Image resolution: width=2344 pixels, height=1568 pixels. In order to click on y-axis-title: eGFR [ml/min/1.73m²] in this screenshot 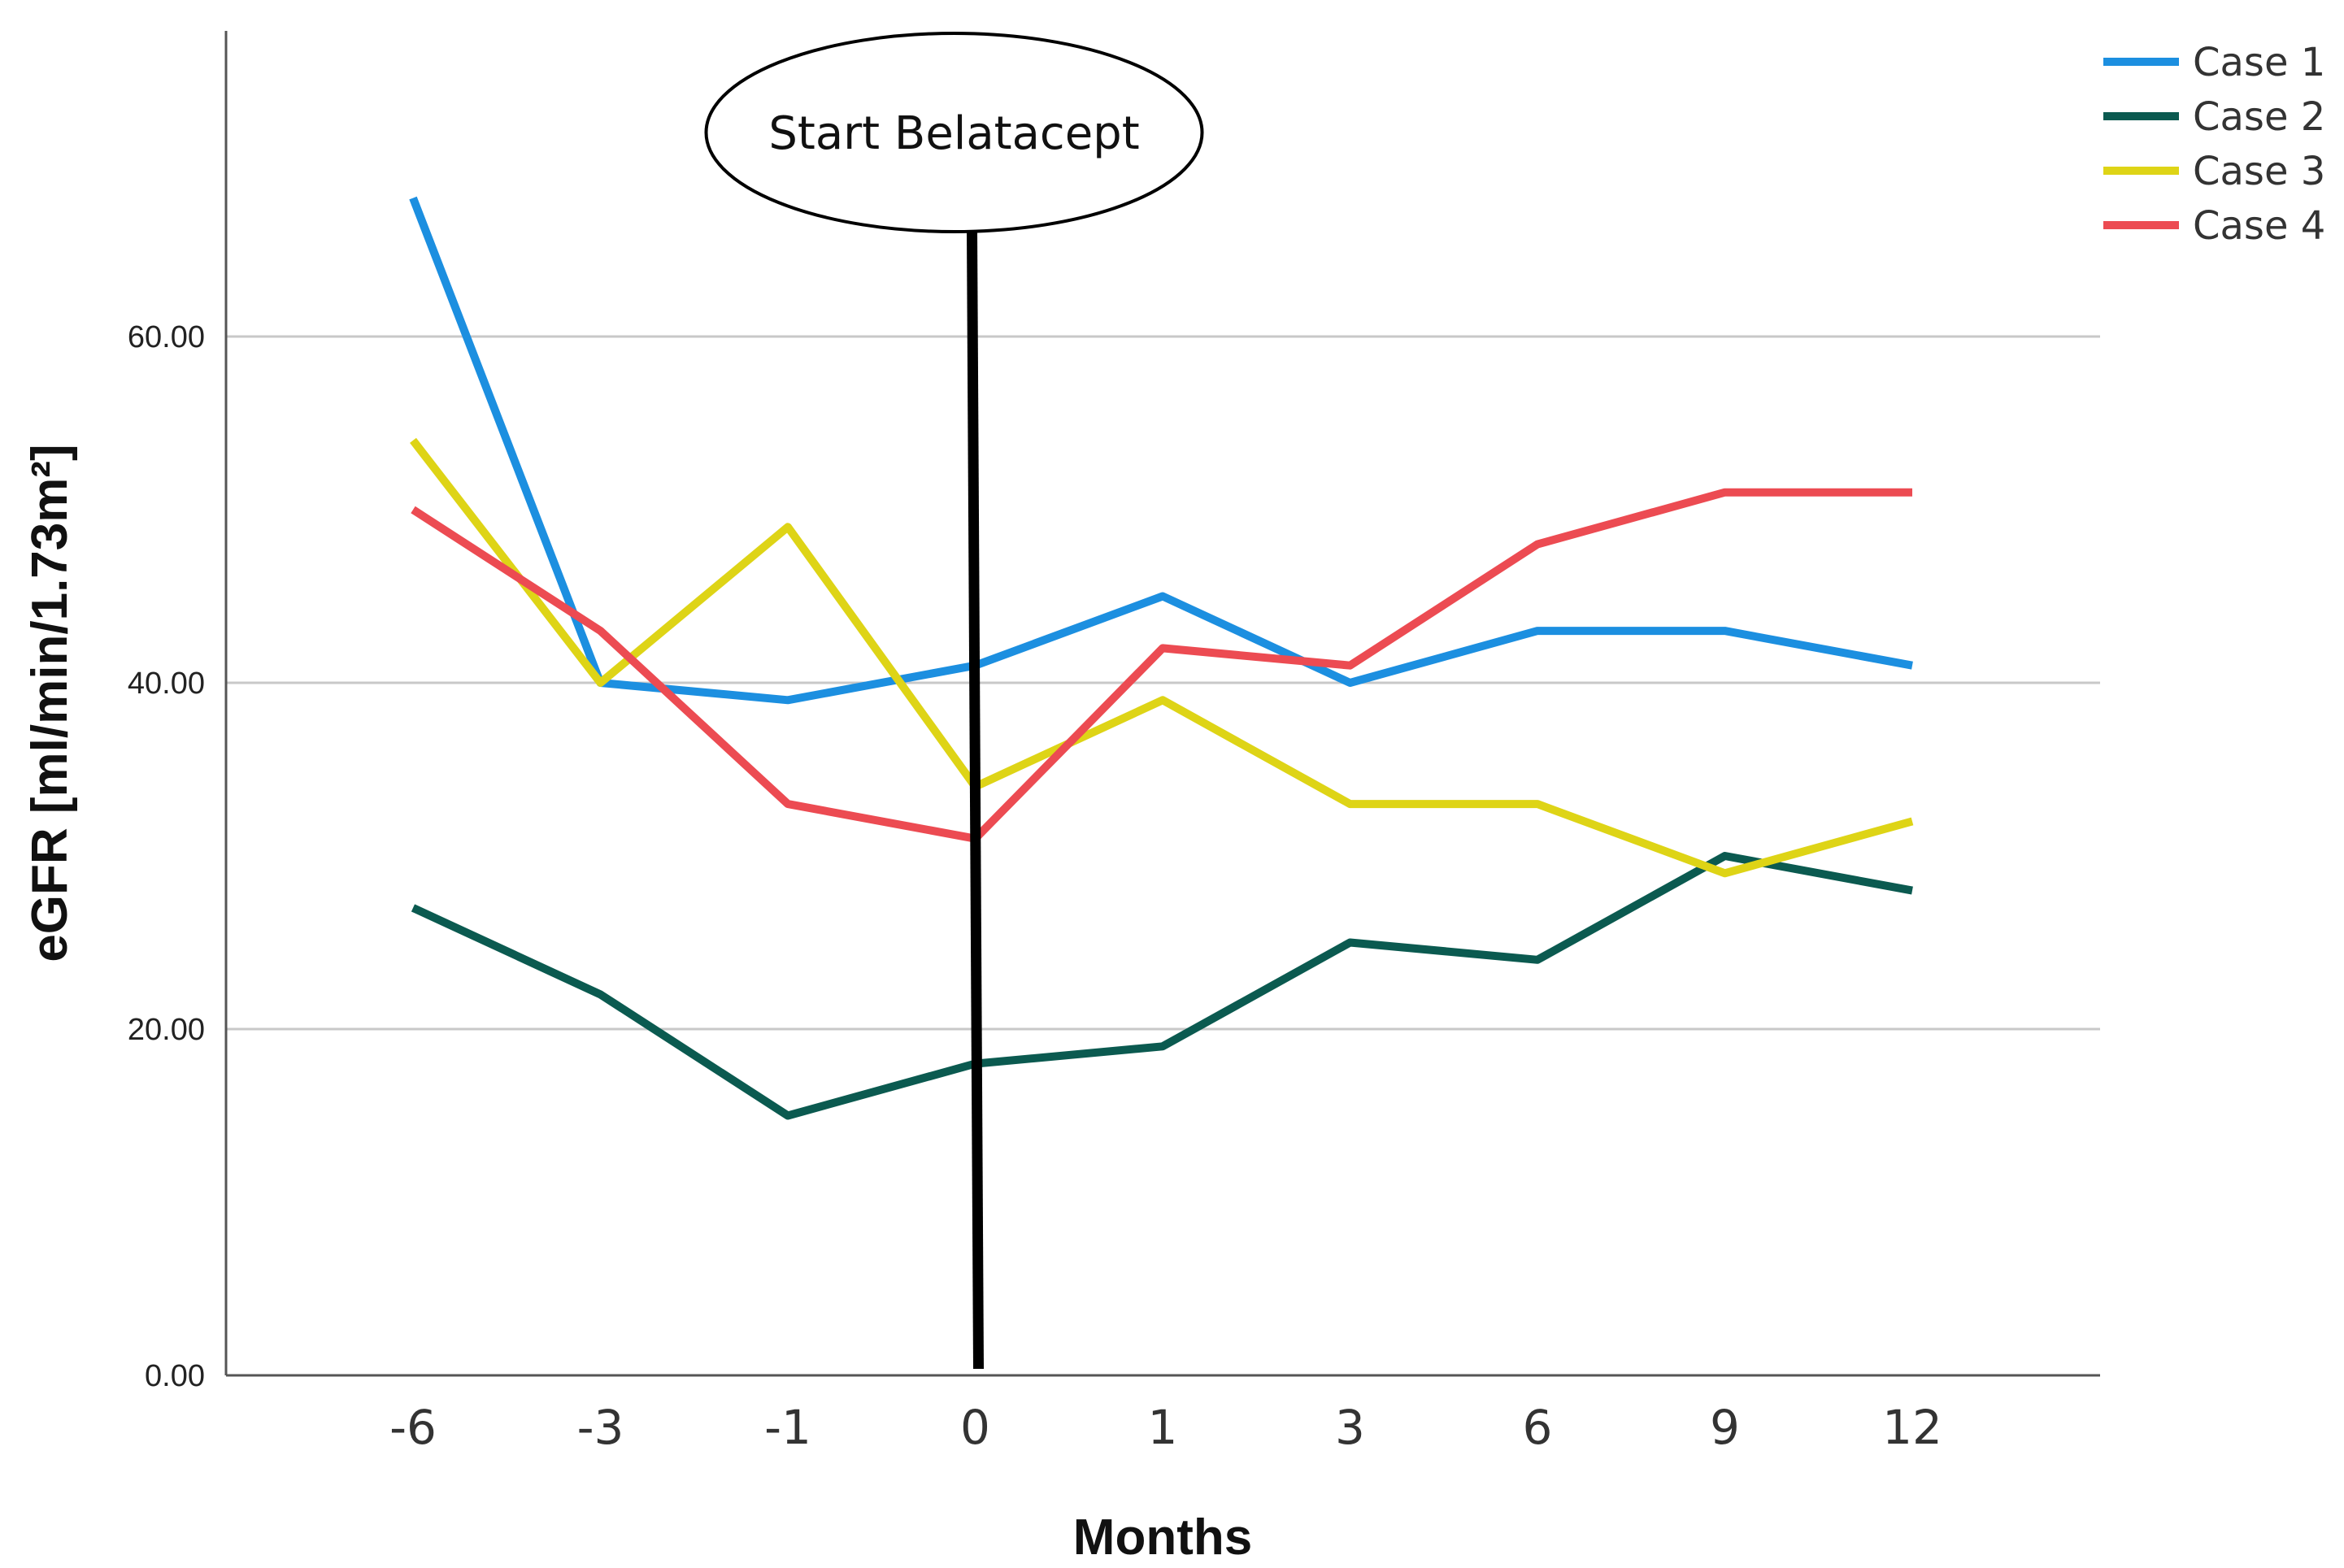, I will do `click(50, 703)`.